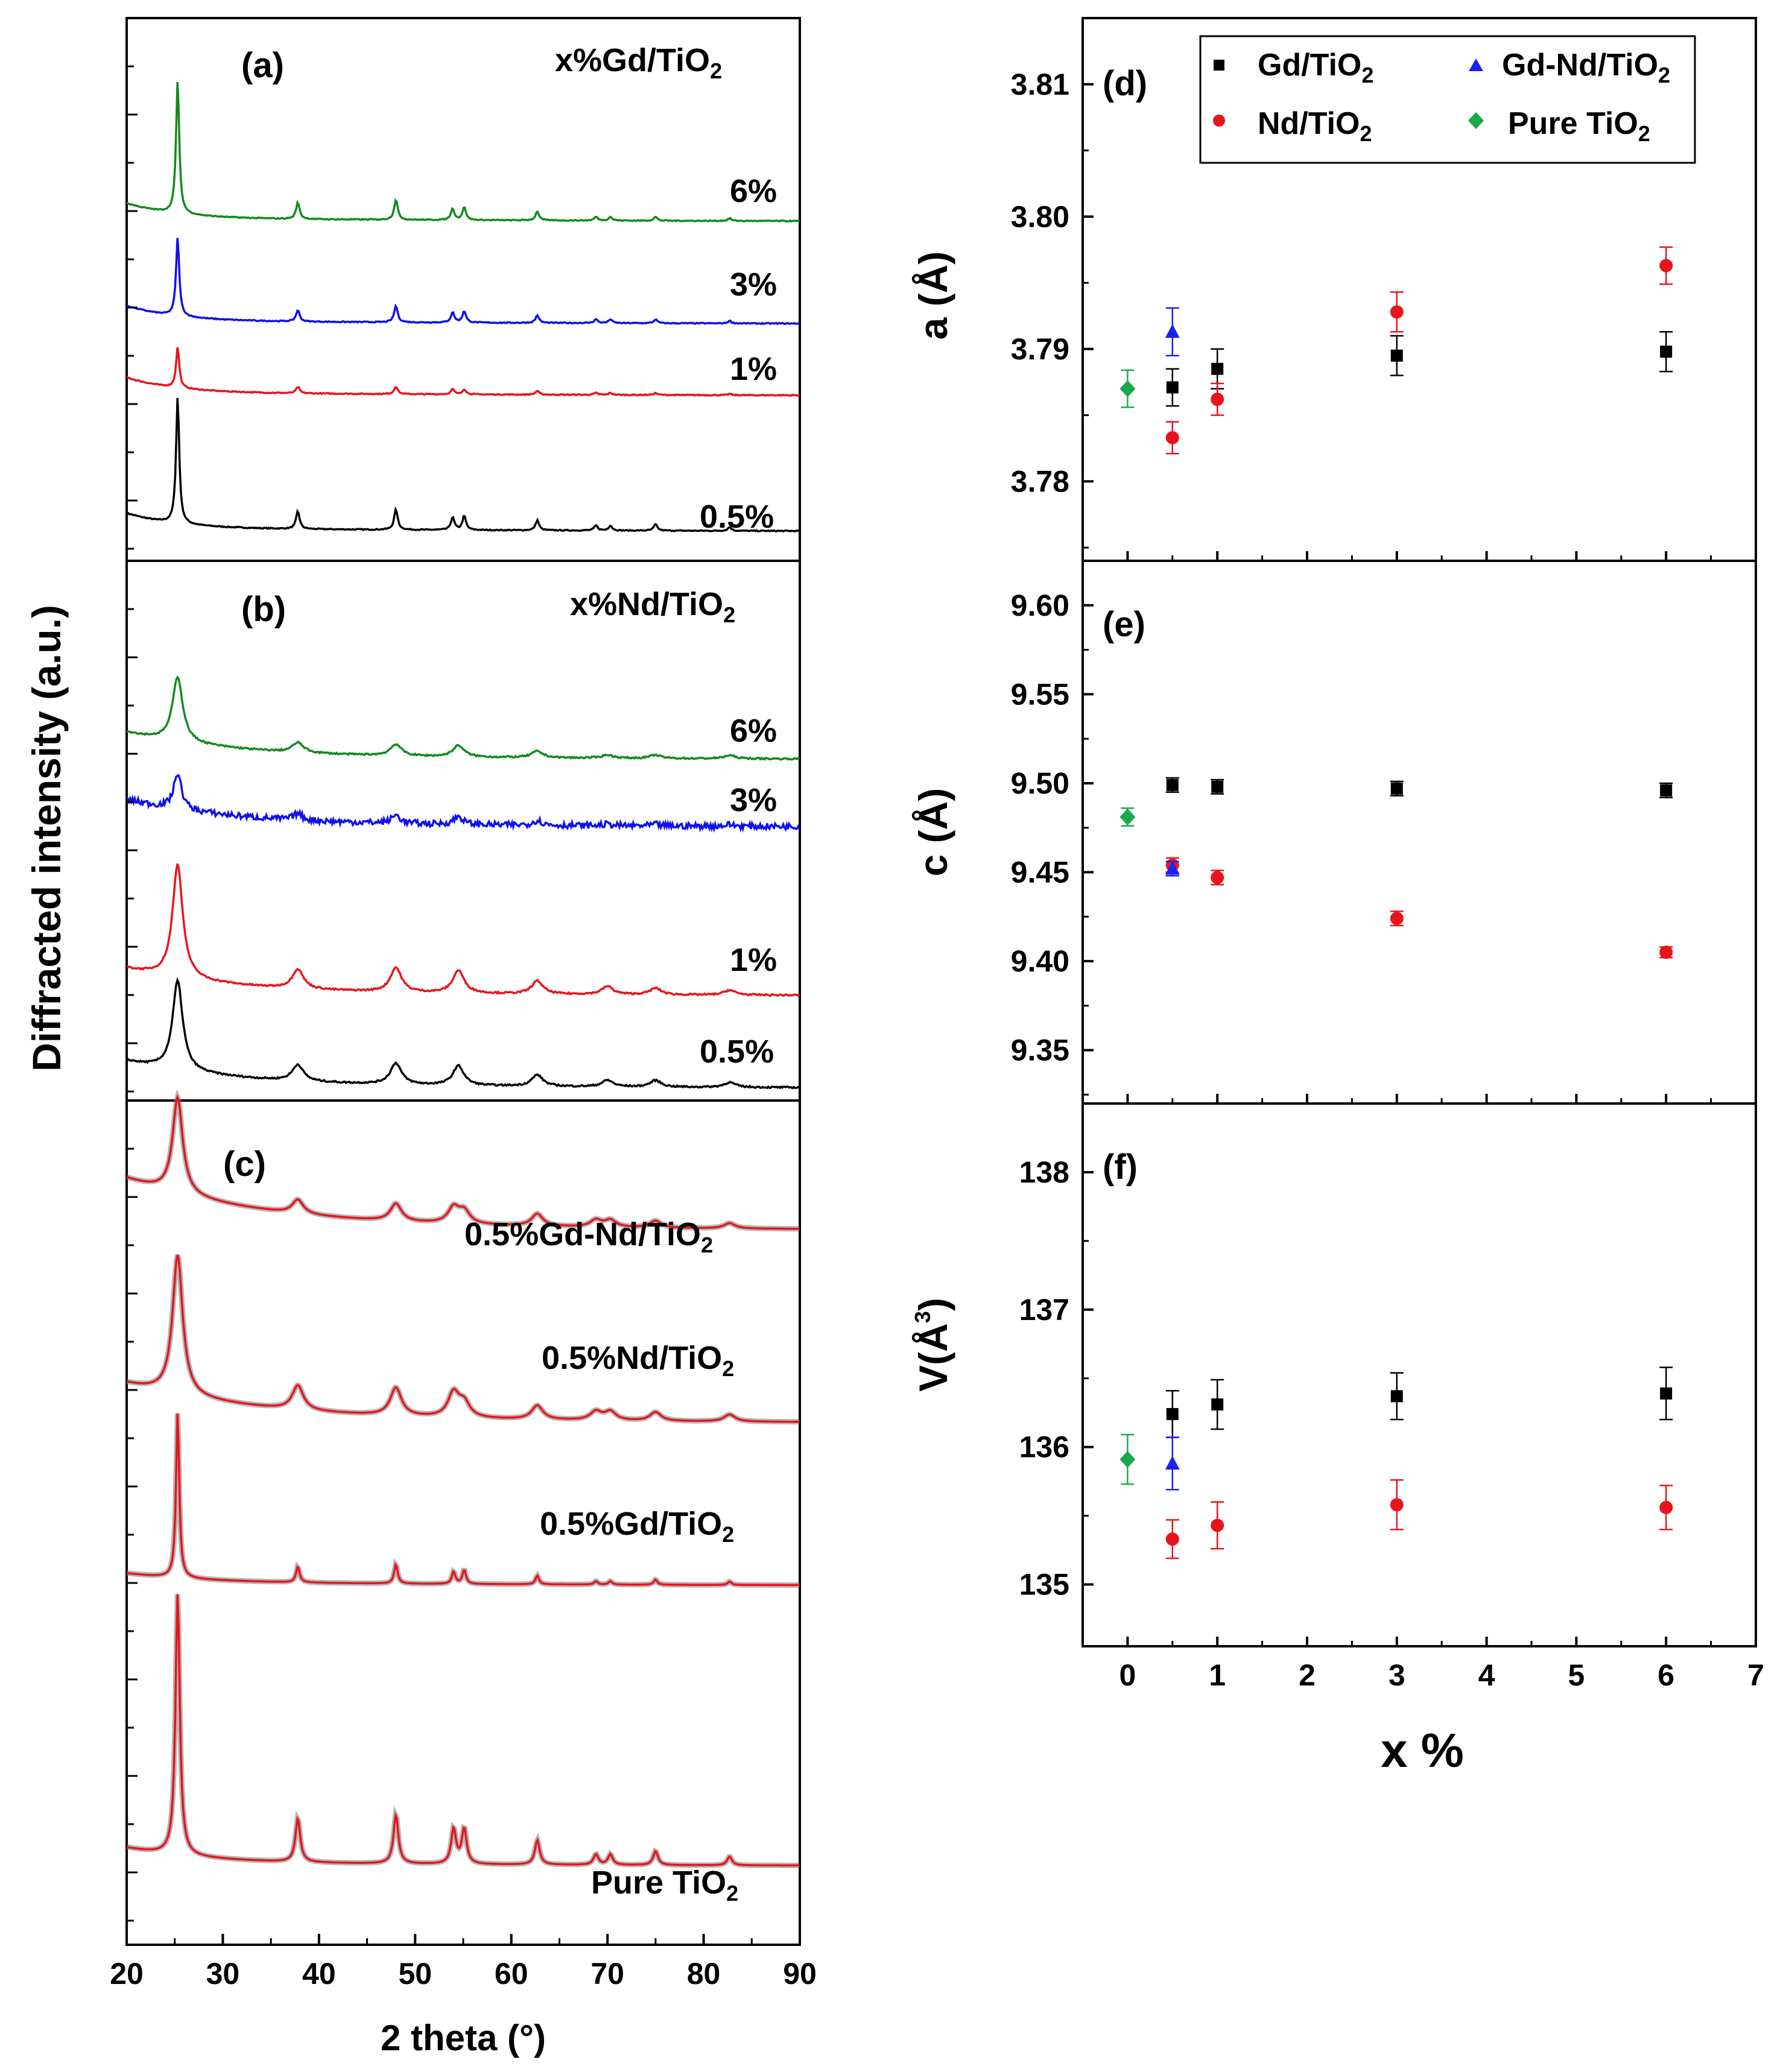  What do you see at coordinates (1307, 1675) in the screenshot?
I see `x-tick-label: 2` at bounding box center [1307, 1675].